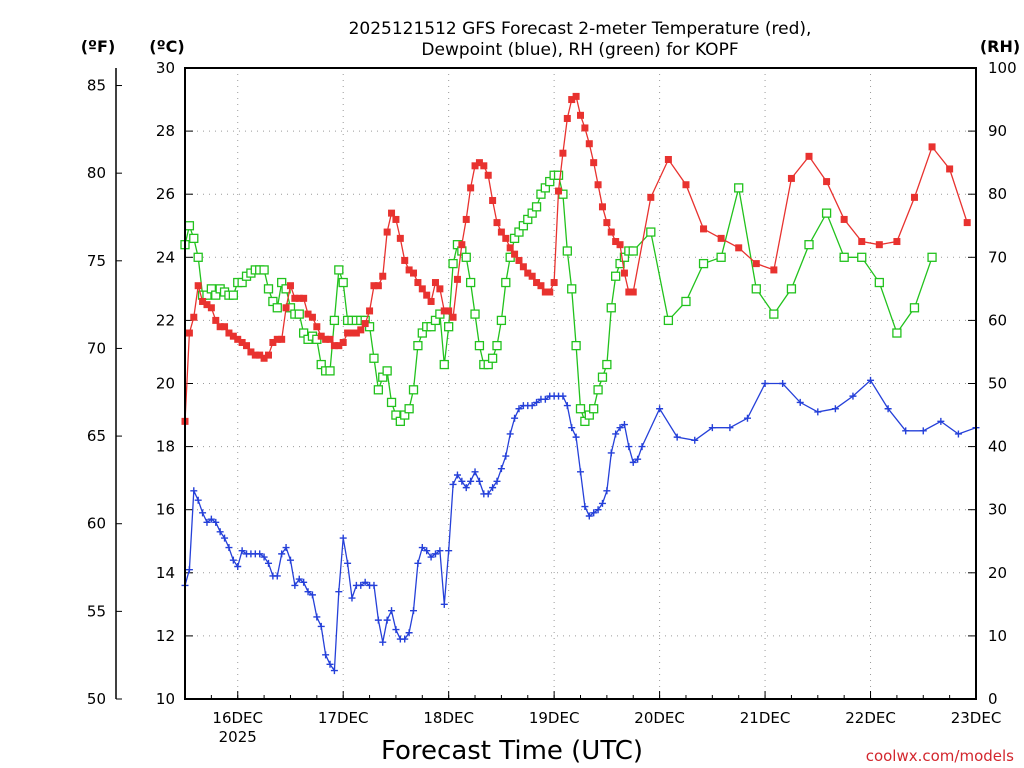 The width and height of the screenshot is (1024, 768). What do you see at coordinates (104, 388) in the screenshot?
I see `fahrenheit-axis: 50 55 60 65 70 75 80 85` at bounding box center [104, 388].